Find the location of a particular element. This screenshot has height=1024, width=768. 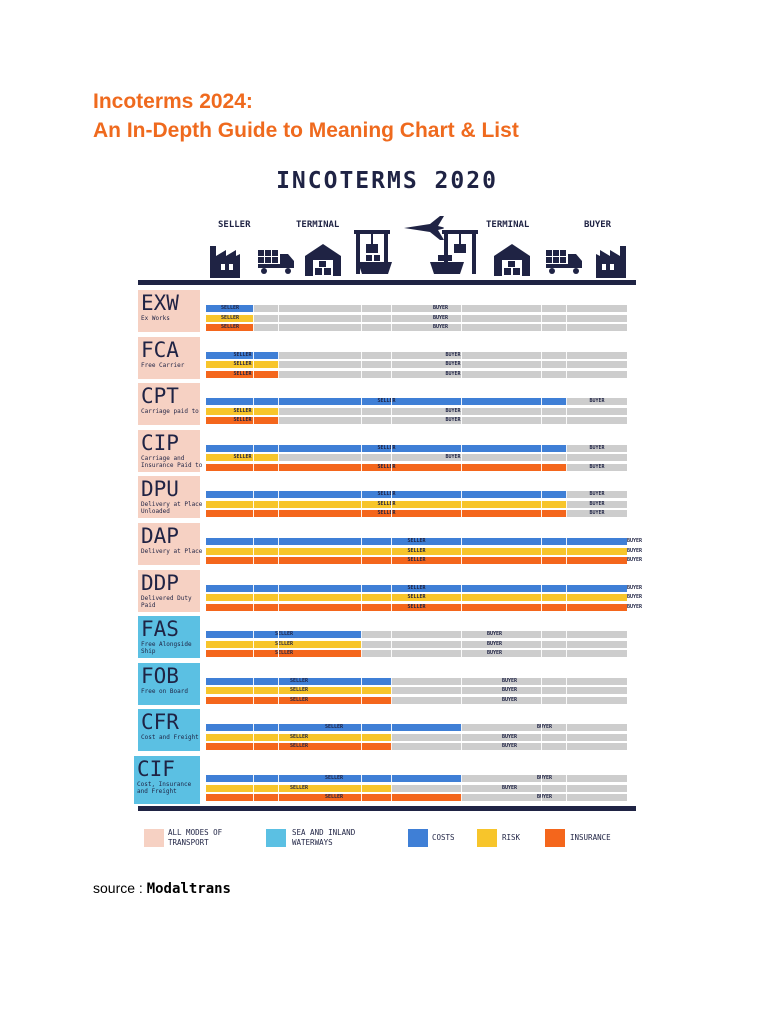

legend-label-line-1: SEA AND INLAND is located at coordinates (324, 832).